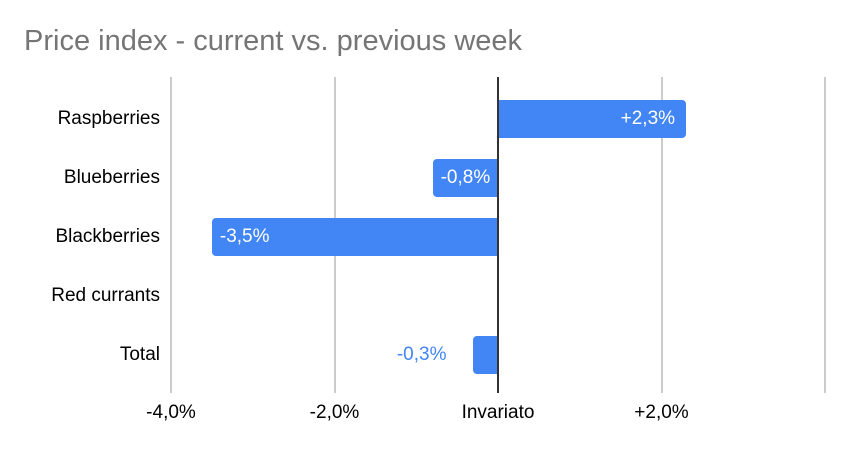  Describe the element at coordinates (108, 118) in the screenshot. I see `category-label-raspberries: Raspberries` at that location.